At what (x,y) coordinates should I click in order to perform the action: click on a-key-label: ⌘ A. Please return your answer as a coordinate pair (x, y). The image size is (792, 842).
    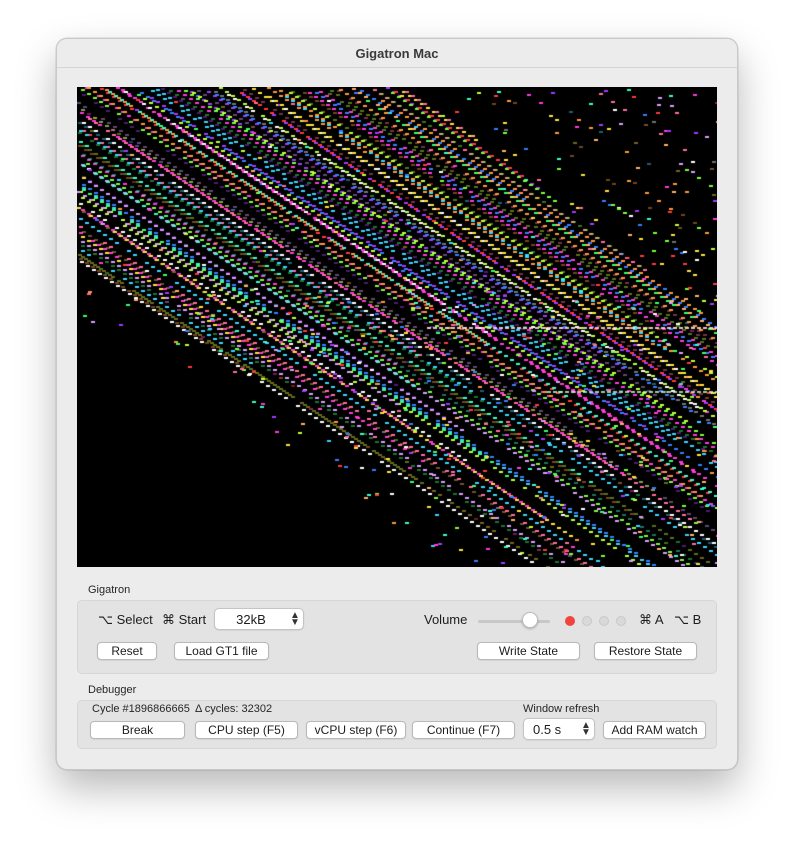
    Looking at the image, I should click on (651, 619).